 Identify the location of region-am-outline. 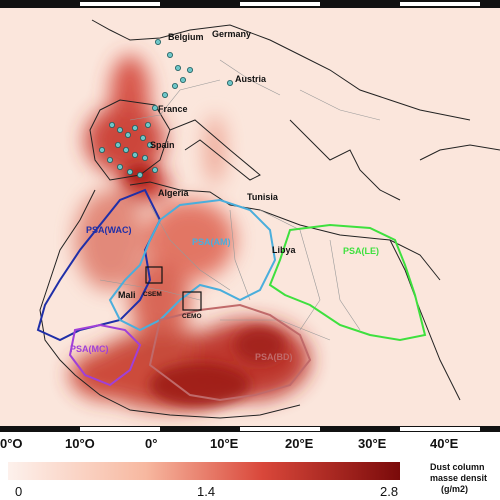
(192, 265).